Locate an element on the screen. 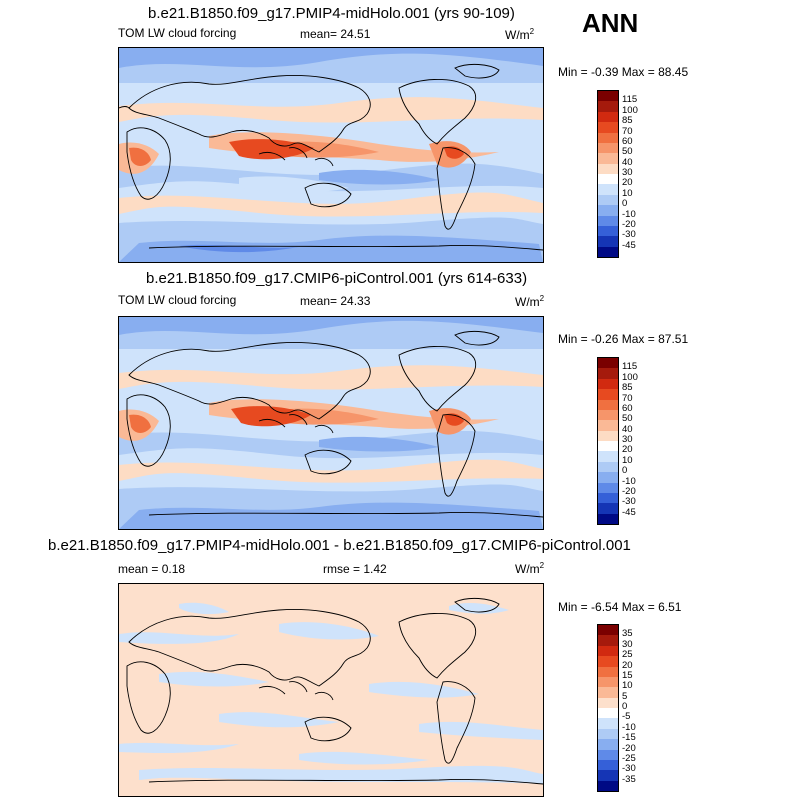 Image resolution: width=800 pixels, height=800 pixels. colorbar-label: -35 is located at coordinates (629, 779).